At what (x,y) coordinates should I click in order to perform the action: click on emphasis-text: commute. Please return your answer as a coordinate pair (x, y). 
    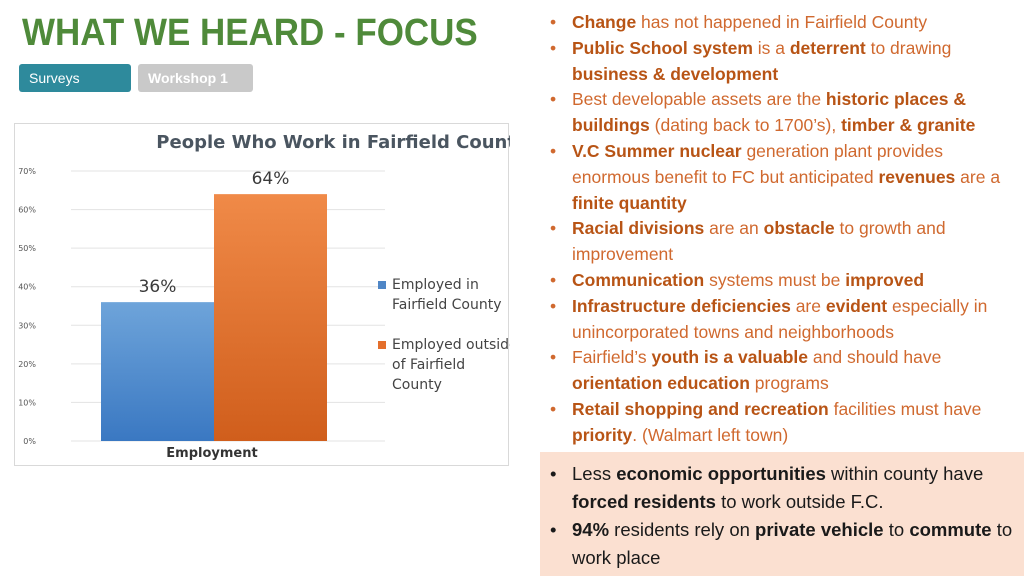
    Looking at the image, I should click on (950, 529).